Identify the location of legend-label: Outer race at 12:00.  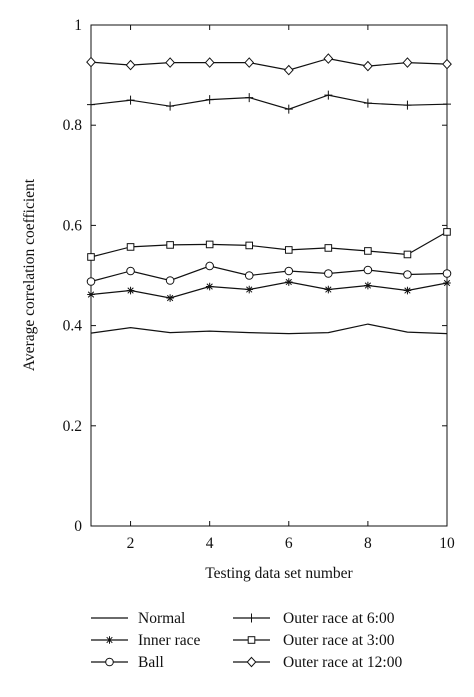
(342, 662).